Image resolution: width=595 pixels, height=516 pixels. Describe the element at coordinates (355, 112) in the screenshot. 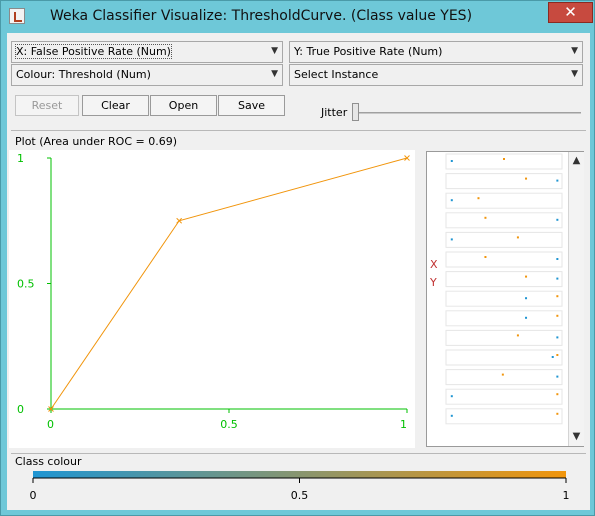

I see `jitter-slider-thumb` at that location.